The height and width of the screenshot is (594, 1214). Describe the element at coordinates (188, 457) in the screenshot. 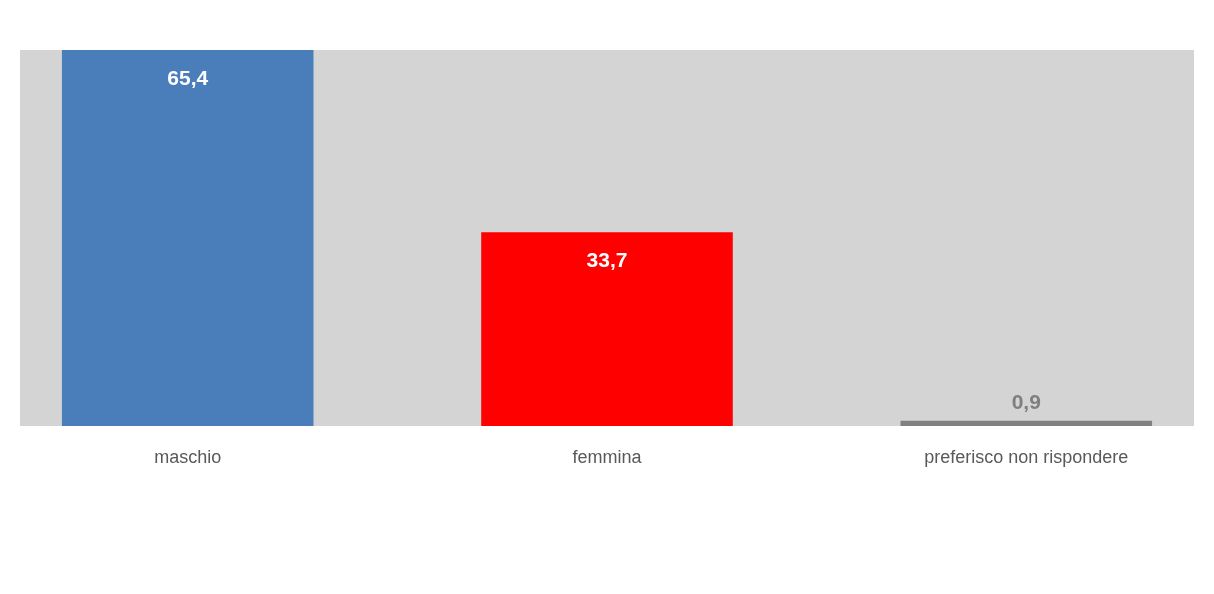

I see `x-tick-label: maschio` at that location.